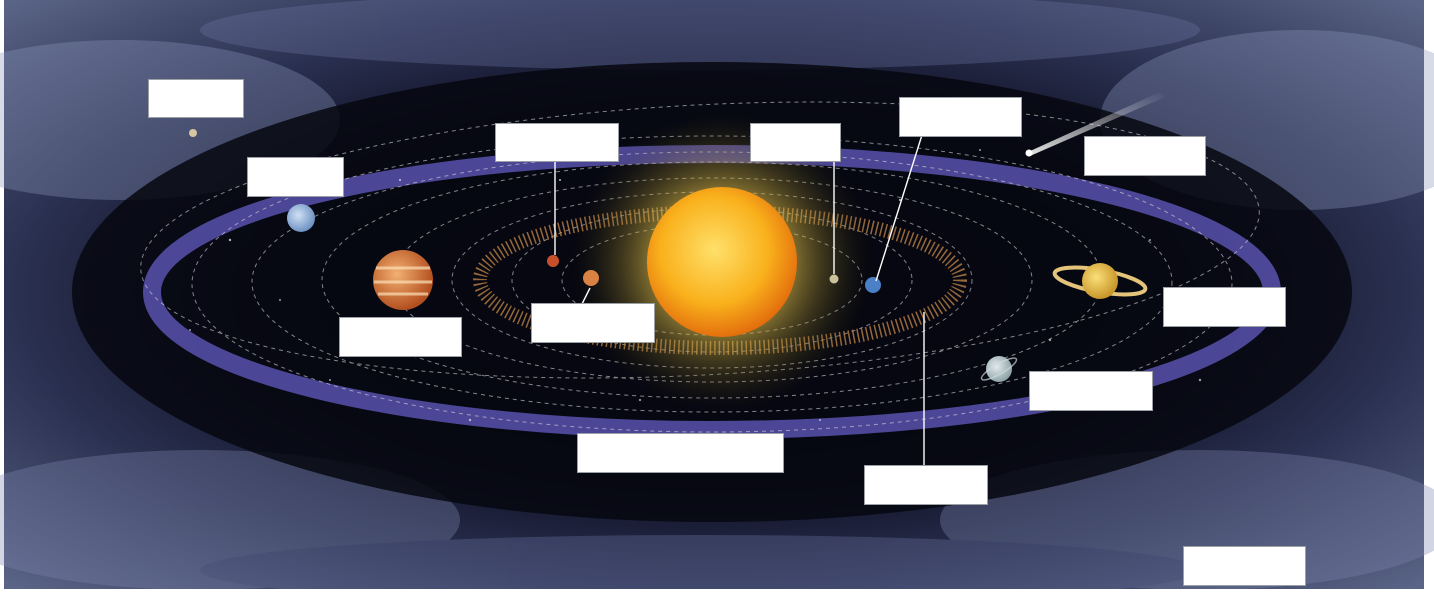 This screenshot has width=1434, height=593. Describe the element at coordinates (557, 142) in the screenshot. I see `label-box-mars` at that location.